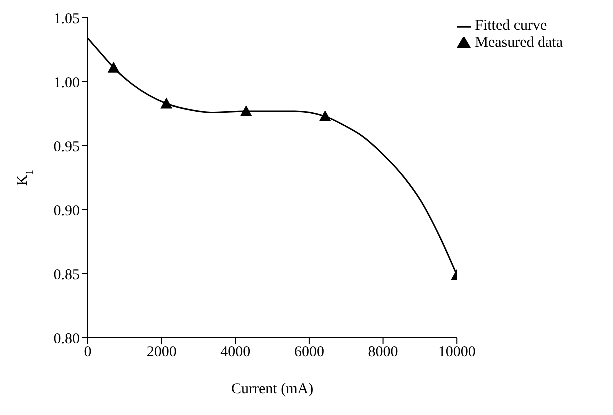 This screenshot has height=415, width=613. I want to click on y-tick-label: 1.00, so click(67, 83).